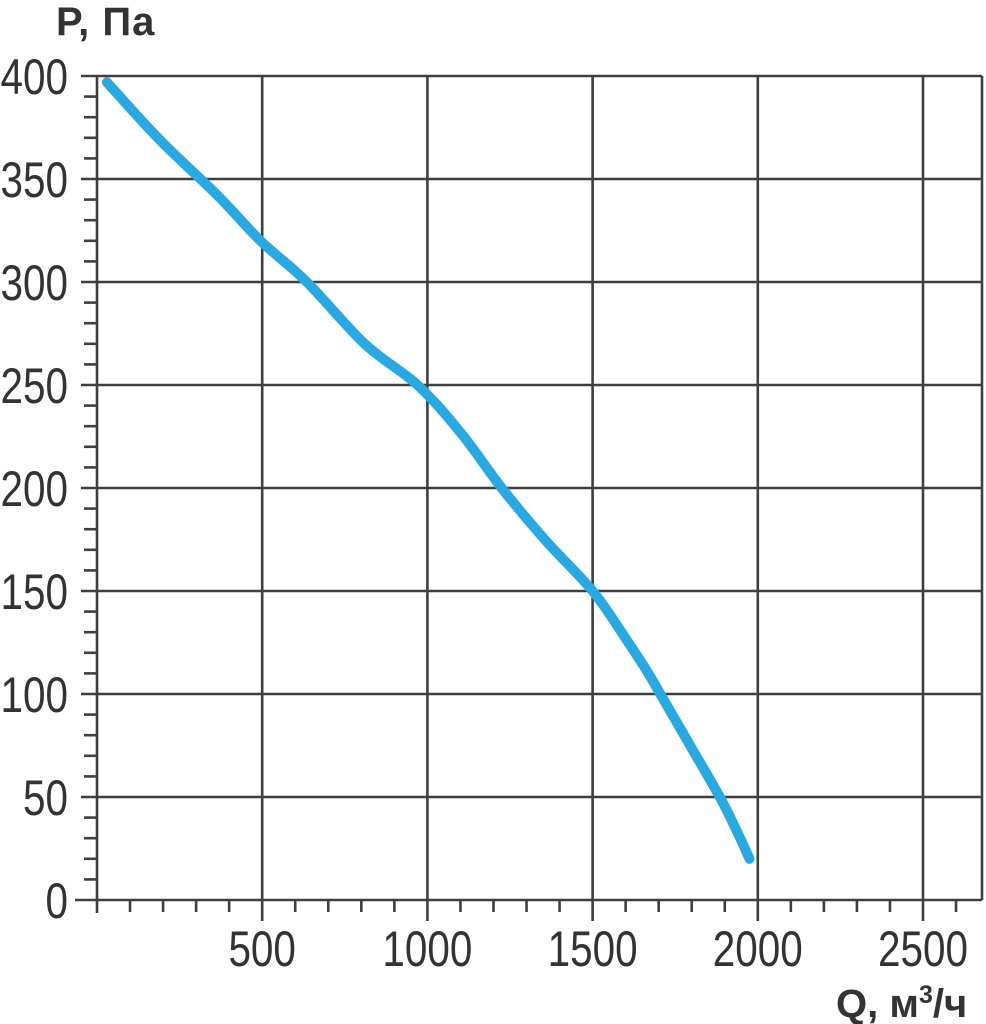 This screenshot has width=986, height=1024. Describe the element at coordinates (45, 798) in the screenshot. I see `y-tick-label: 50` at that location.